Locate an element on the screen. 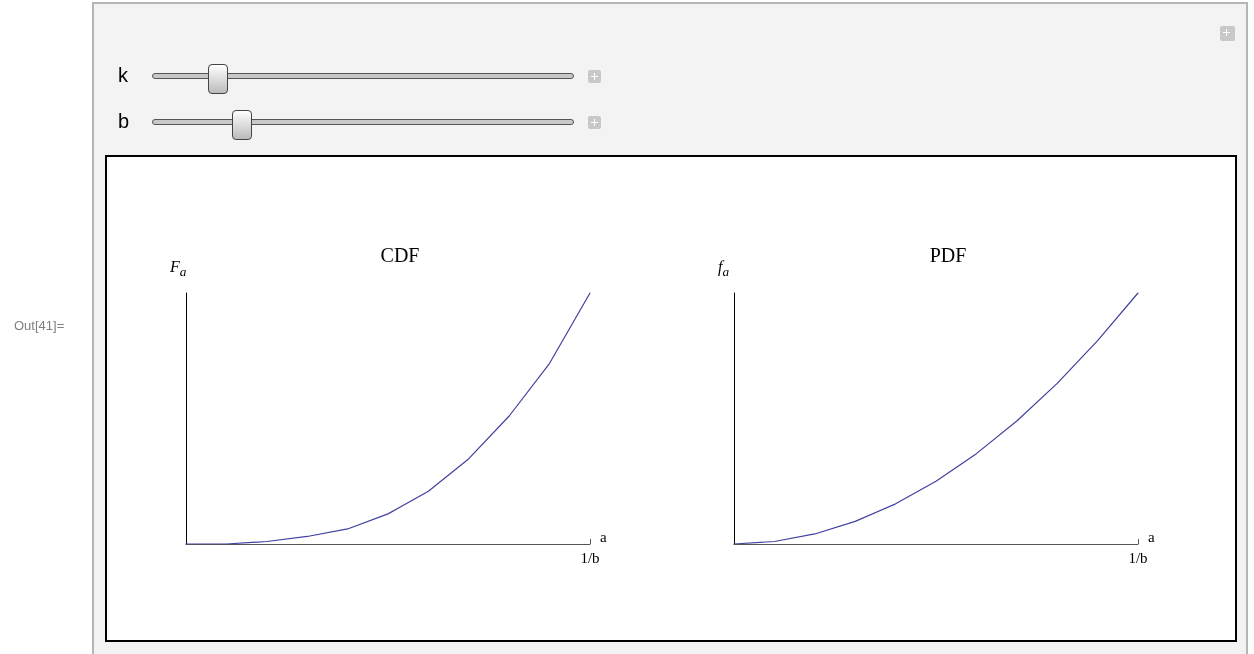 The image size is (1254, 654). text: k is located at coordinates (123, 75).